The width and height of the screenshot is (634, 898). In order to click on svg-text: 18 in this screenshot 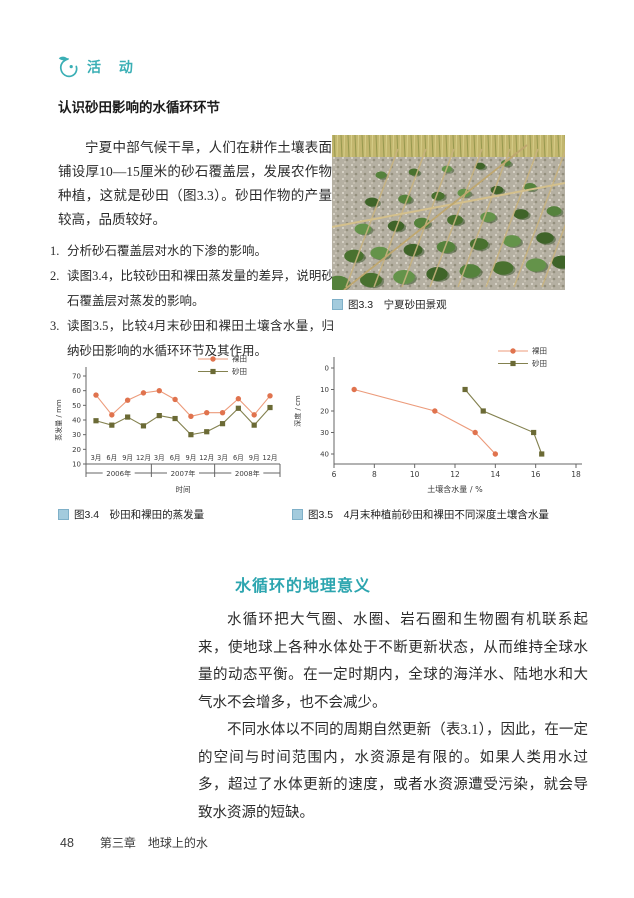, I will do `click(576, 474)`.